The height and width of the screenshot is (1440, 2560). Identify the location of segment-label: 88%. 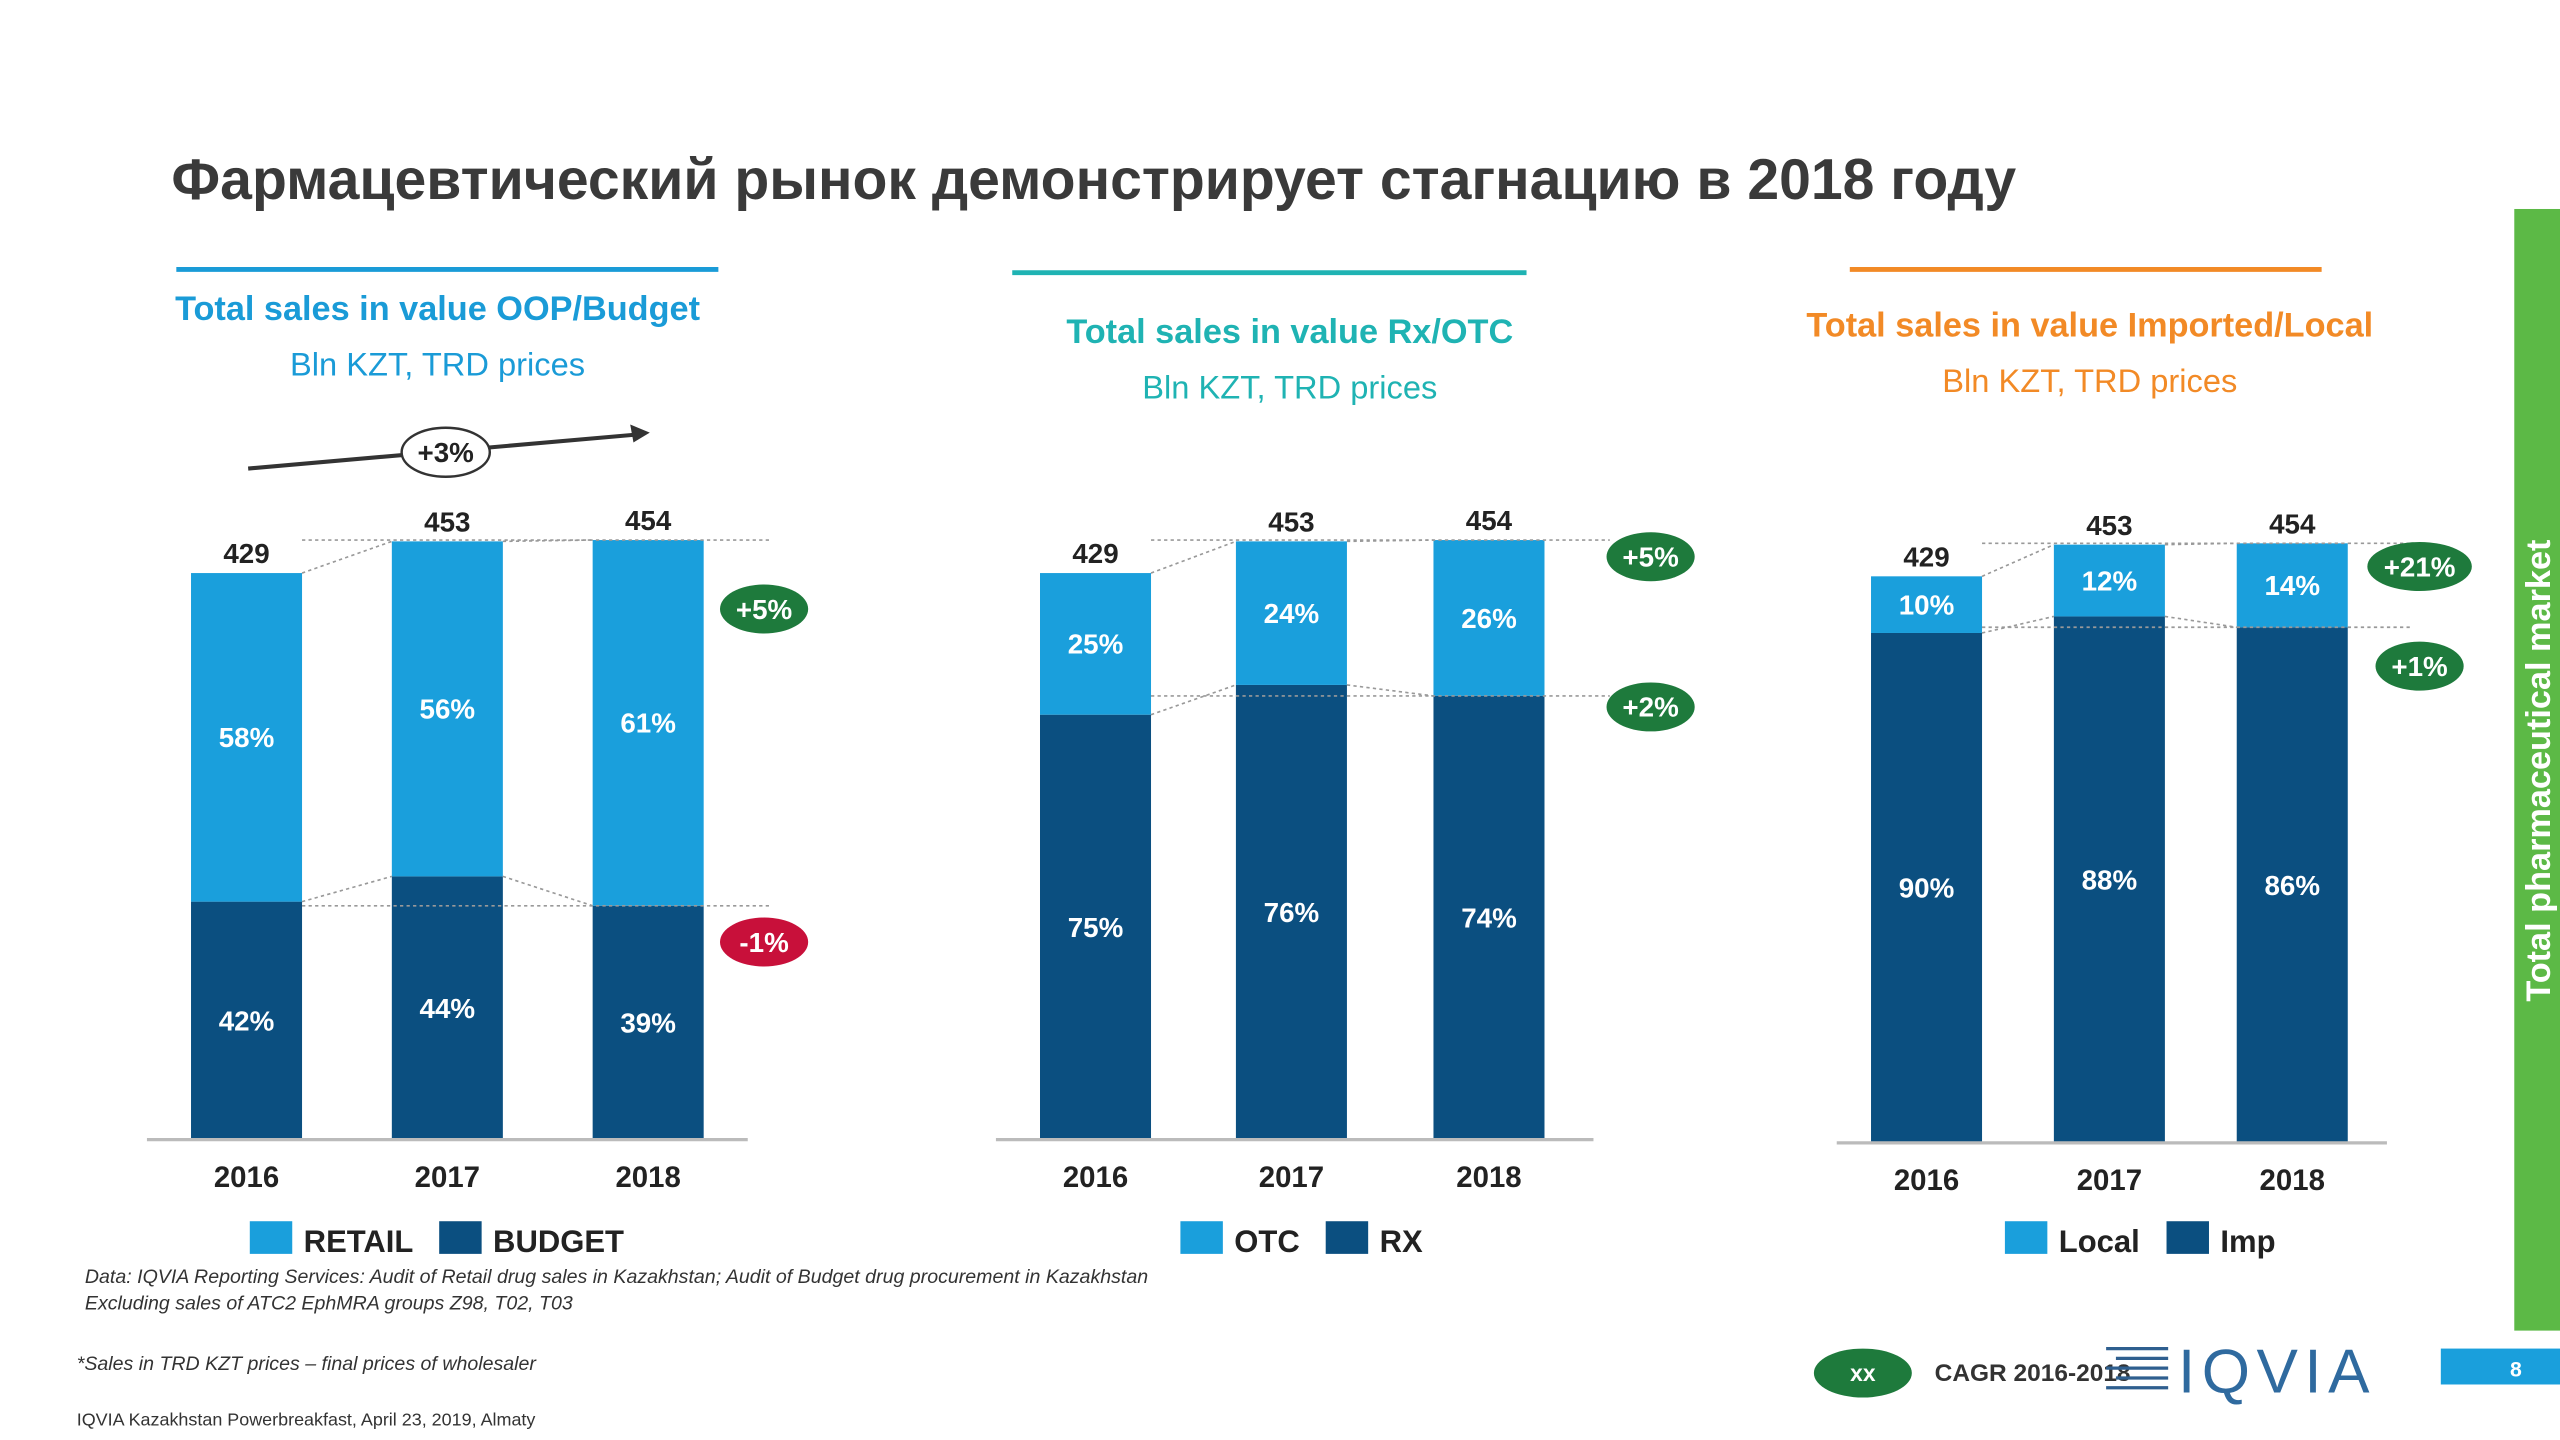
(2110, 879).